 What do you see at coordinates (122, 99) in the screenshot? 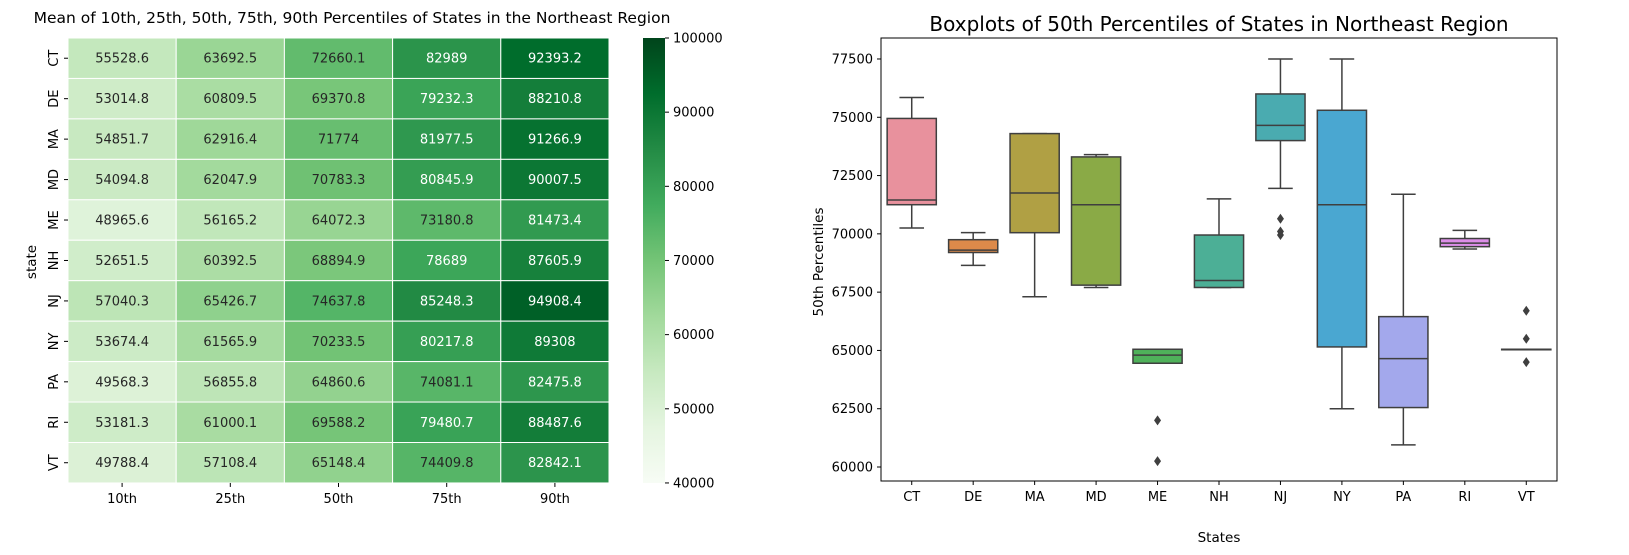
I see `heatmap-cell-label: 53014.8` at bounding box center [122, 99].